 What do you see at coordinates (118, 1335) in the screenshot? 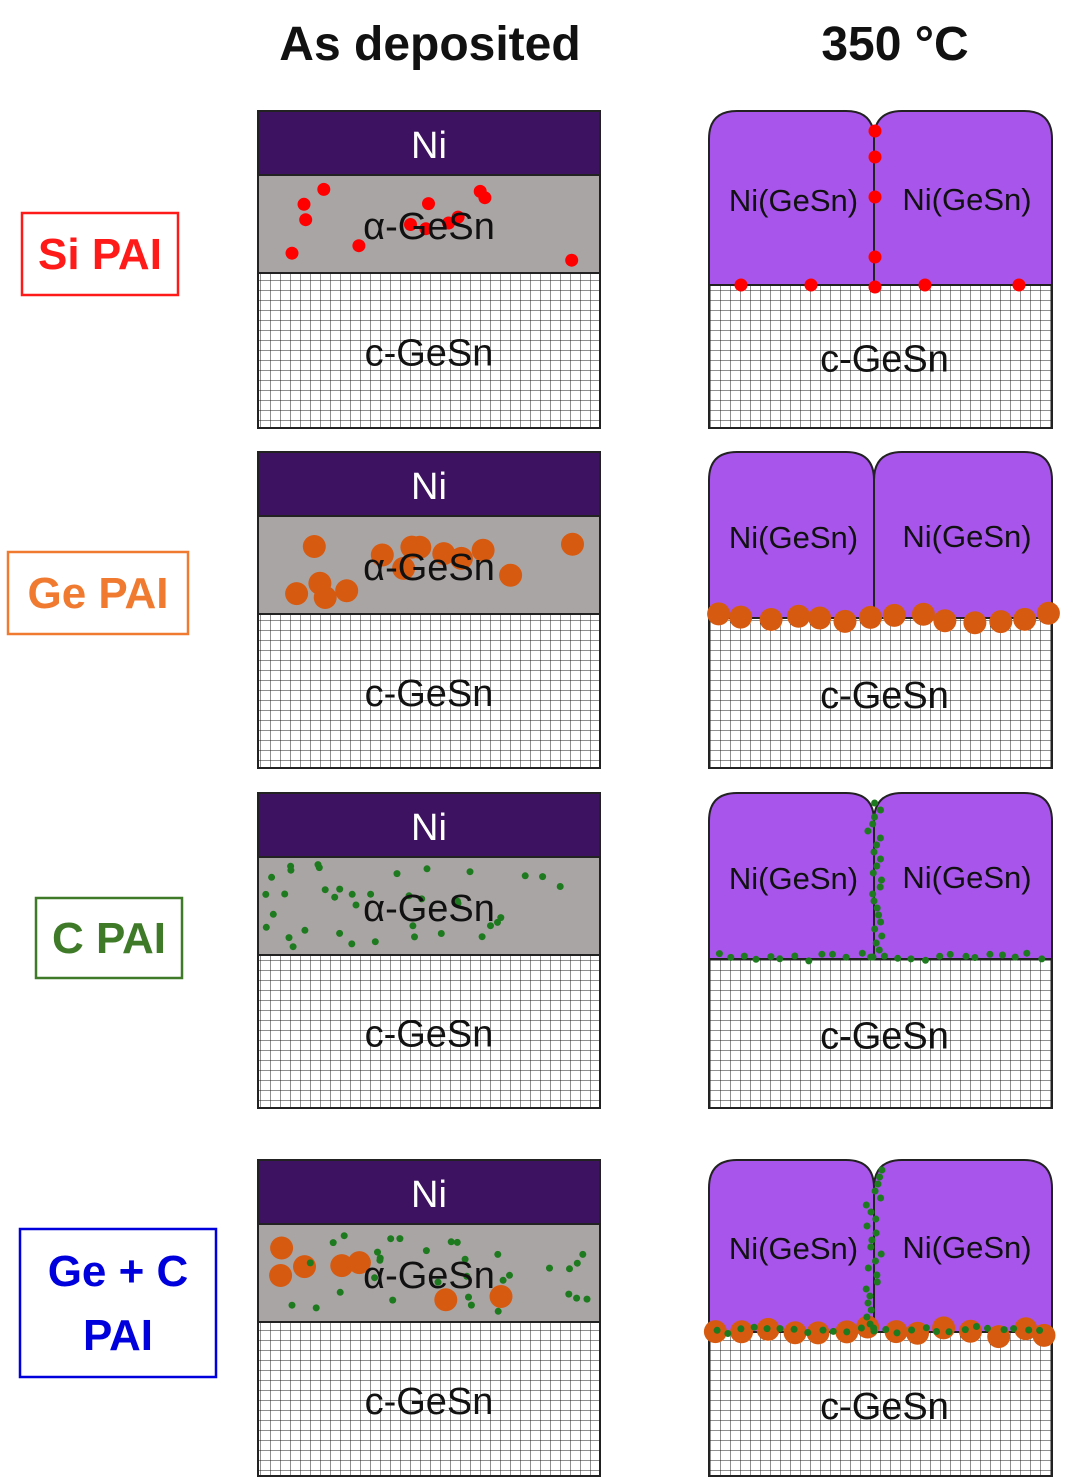
I see `pai-label: PAI` at bounding box center [118, 1335].